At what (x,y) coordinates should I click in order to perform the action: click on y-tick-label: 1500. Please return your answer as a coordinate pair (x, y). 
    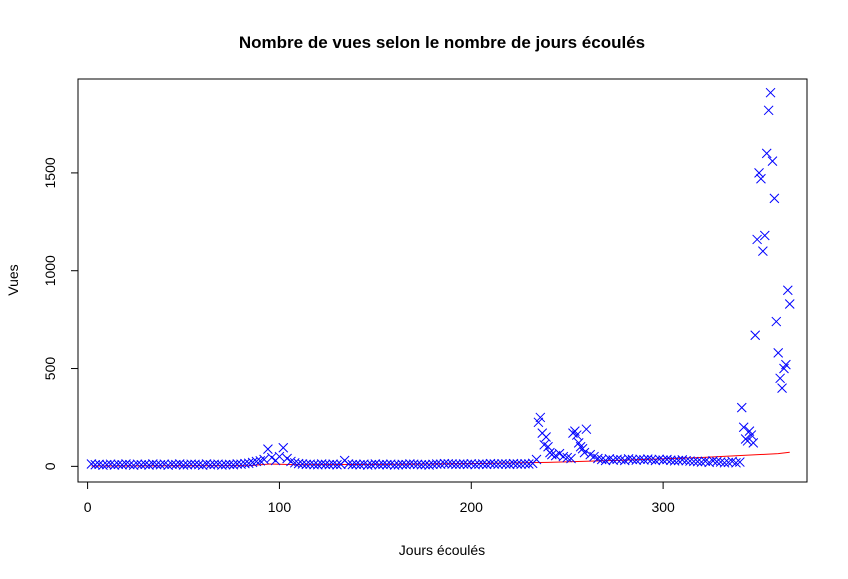
    Looking at the image, I should click on (50, 172).